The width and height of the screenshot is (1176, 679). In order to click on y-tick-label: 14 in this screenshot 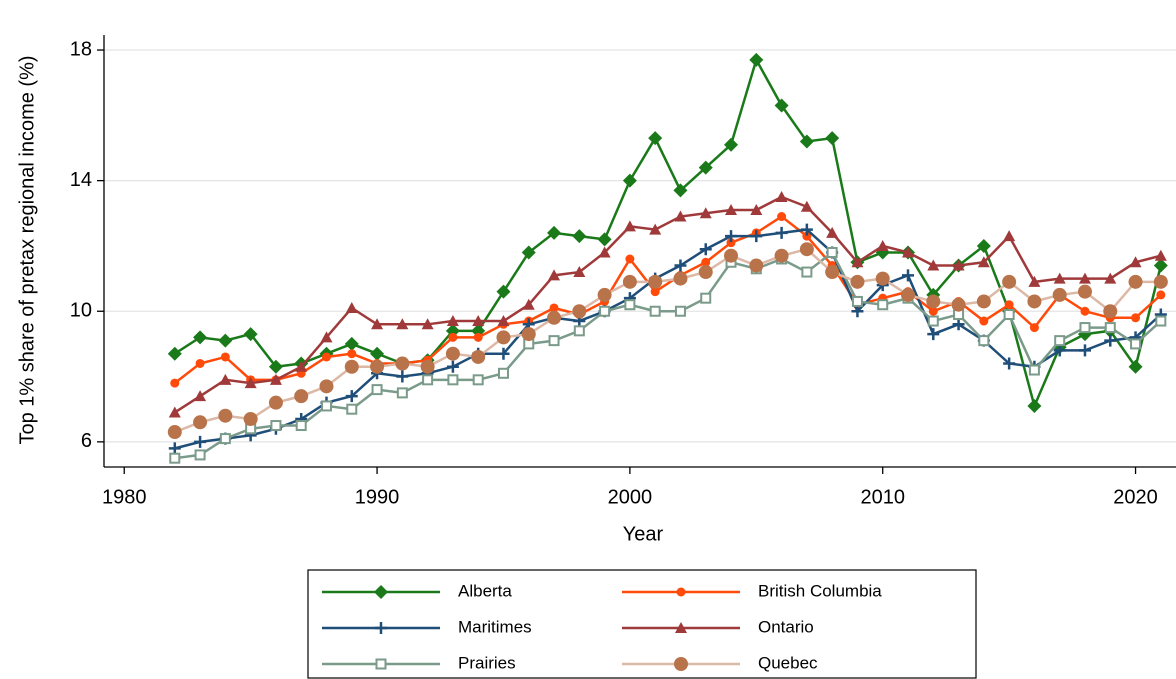, I will do `click(81, 180)`.